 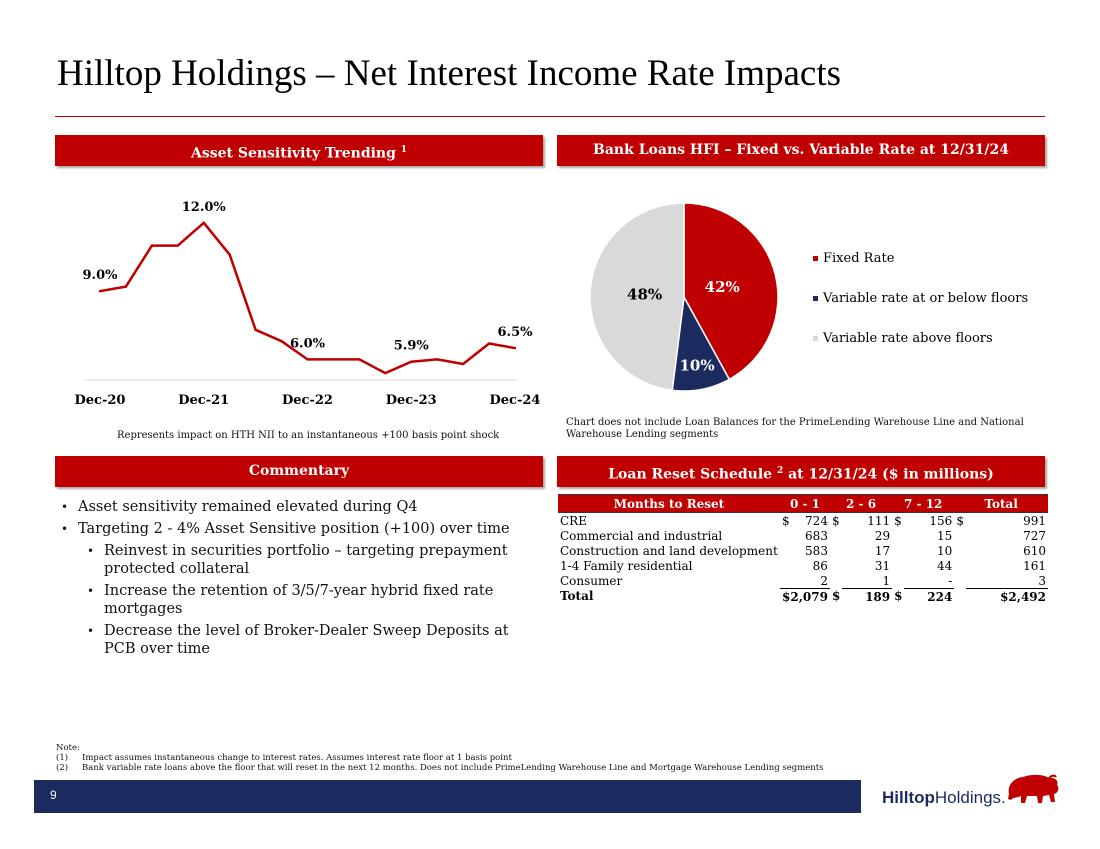 I want to click on x-tick-label: Dec-20, so click(x=100, y=400).